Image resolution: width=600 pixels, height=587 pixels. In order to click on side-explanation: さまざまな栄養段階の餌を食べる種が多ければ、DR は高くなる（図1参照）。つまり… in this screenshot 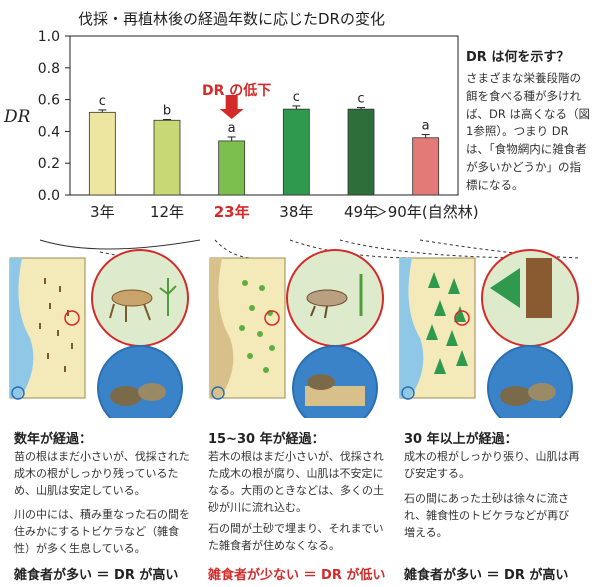, I will do `click(528, 131)`.